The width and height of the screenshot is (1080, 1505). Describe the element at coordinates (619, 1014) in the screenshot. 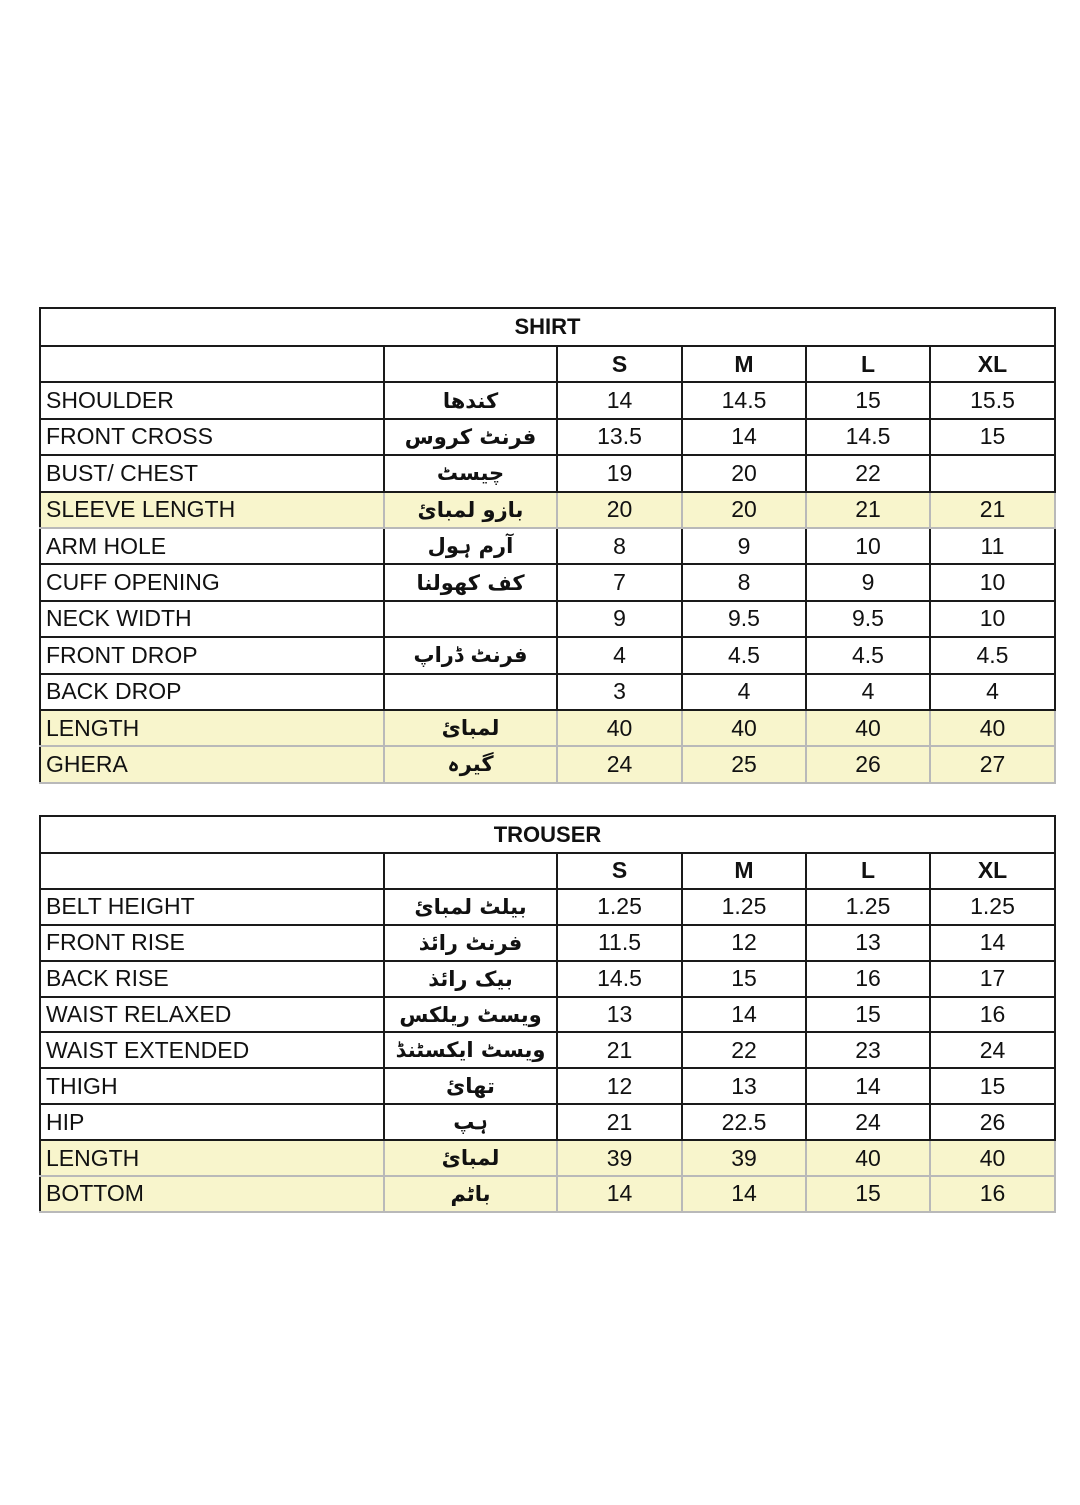

I see `value-s: 13` at that location.